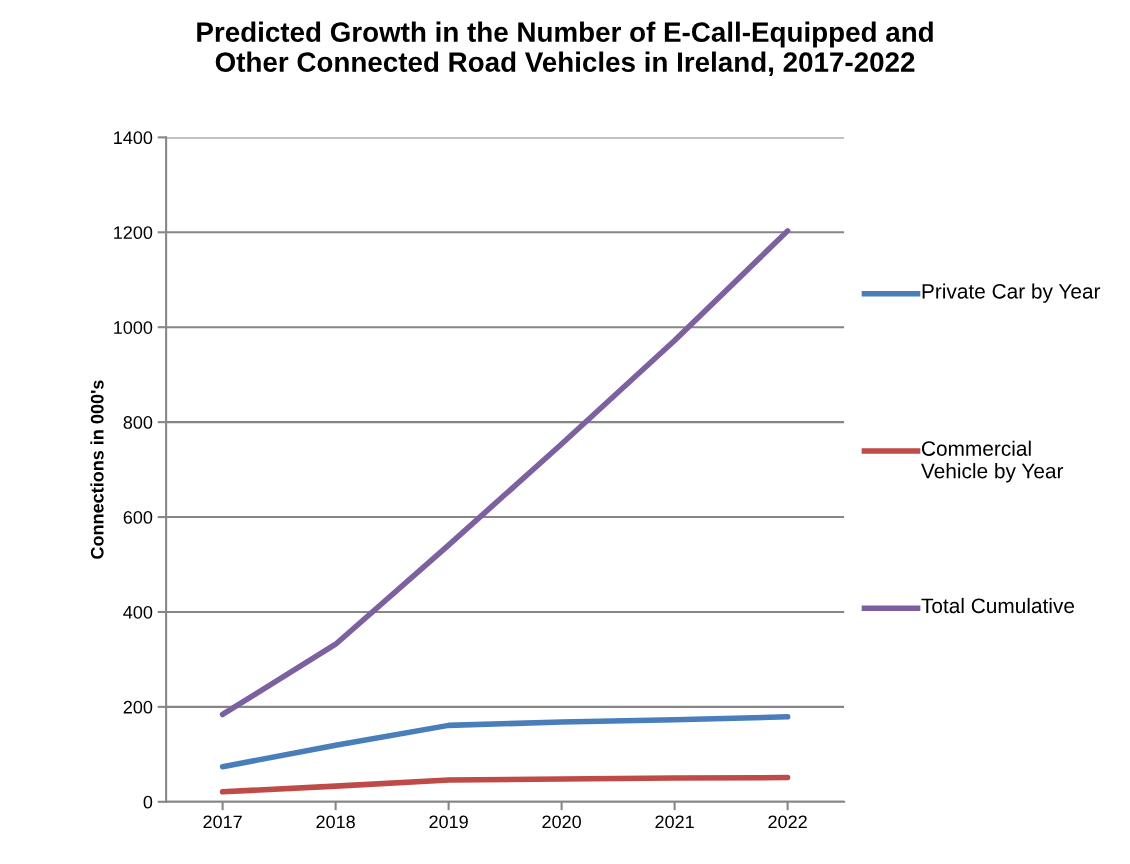 This screenshot has width=1130, height=864. I want to click on y-tick-label: 1000, so click(133, 327).